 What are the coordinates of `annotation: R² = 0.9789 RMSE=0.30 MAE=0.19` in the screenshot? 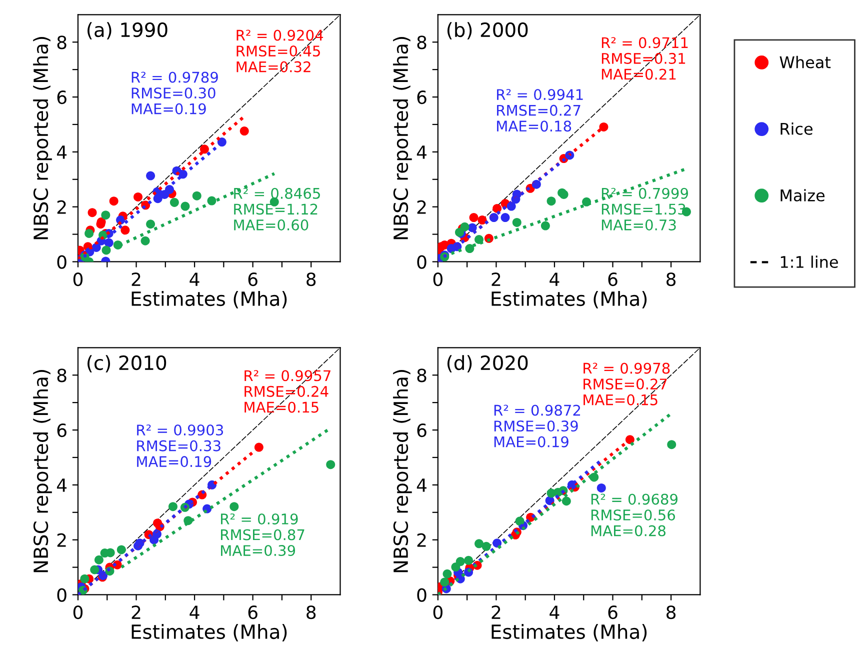 It's located at (175, 93).